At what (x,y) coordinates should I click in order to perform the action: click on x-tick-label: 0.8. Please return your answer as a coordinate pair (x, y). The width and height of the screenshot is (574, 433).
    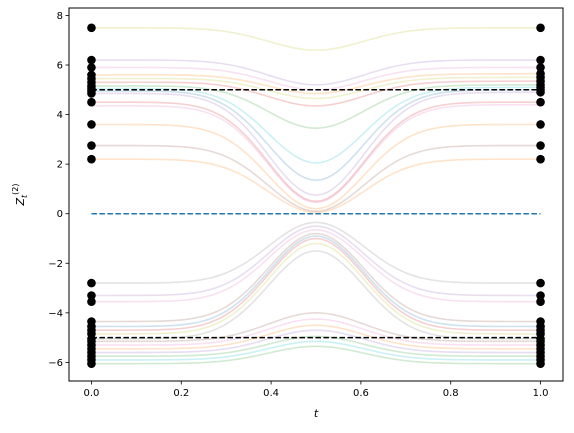
    Looking at the image, I should click on (451, 393).